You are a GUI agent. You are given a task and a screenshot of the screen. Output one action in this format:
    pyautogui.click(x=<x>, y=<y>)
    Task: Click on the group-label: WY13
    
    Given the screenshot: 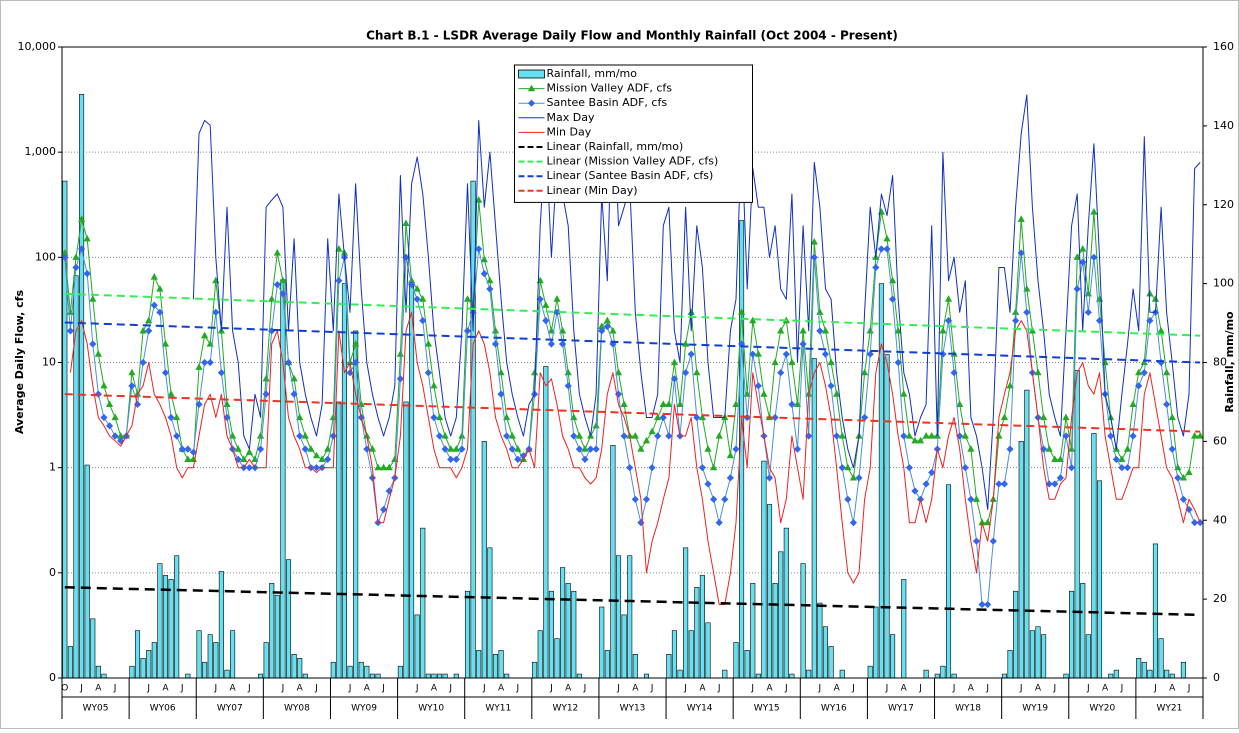 What is the action you would take?
    pyautogui.click(x=633, y=709)
    